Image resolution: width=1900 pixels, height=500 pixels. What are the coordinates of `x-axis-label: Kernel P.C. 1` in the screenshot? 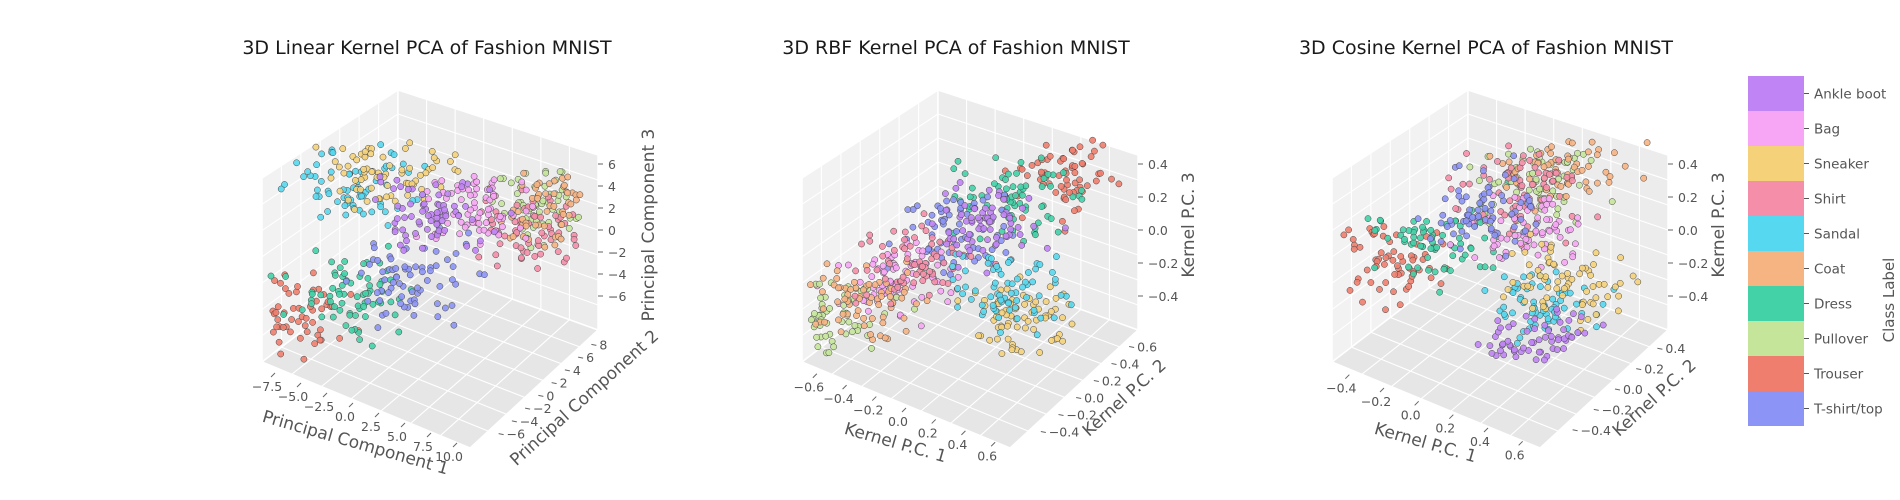 It's located at (1425, 443).